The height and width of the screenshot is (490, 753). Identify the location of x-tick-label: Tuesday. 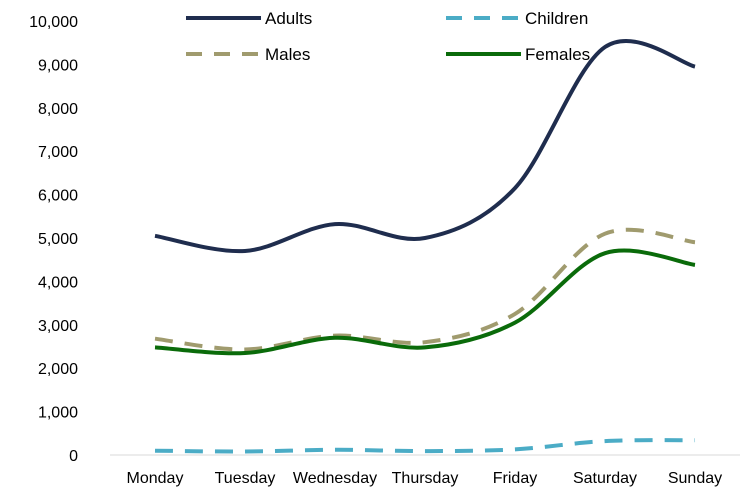
(245, 478).